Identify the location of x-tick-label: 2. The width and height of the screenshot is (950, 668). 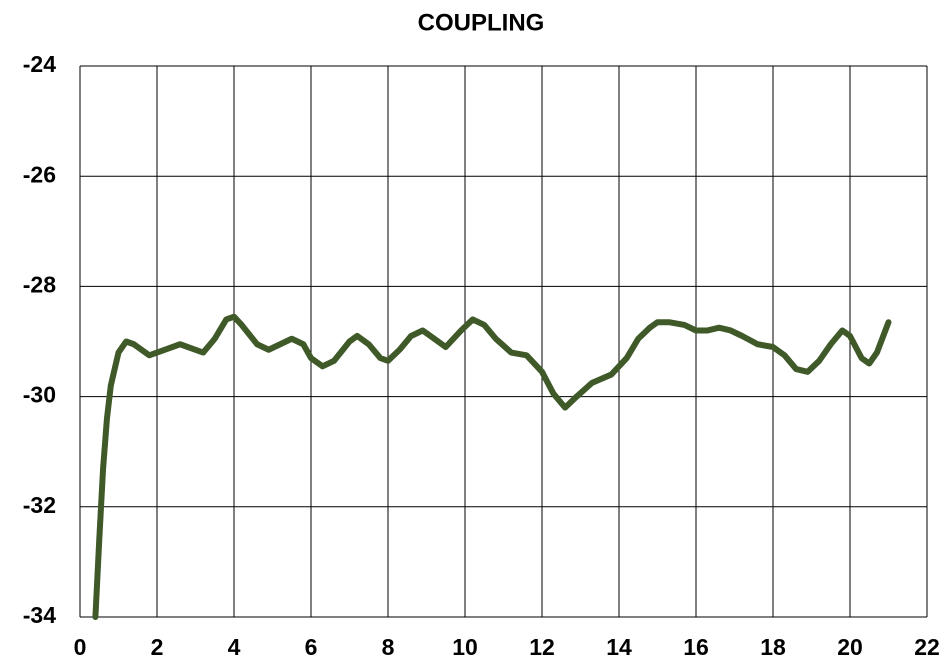
(157, 647).